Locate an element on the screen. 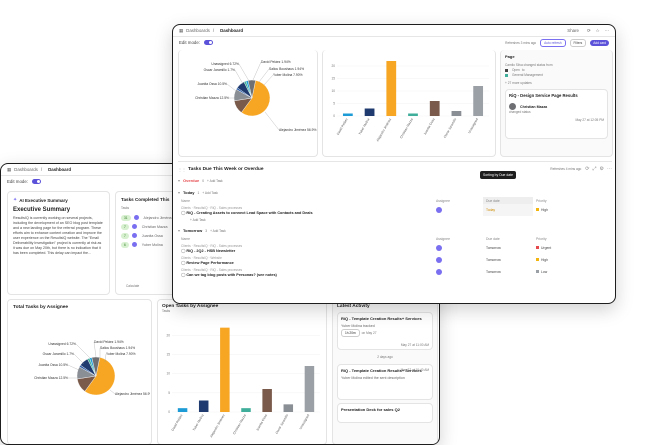 This screenshot has height=445, width=649. task-name: RiQ - 2Q2 - HSB Newsletter is located at coordinates (211, 250).